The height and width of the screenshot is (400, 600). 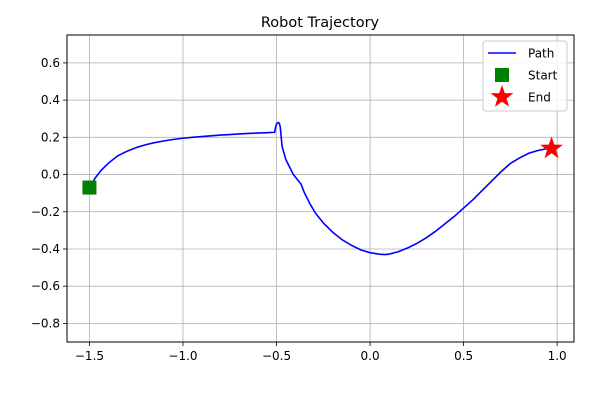 I want to click on y-tick-label: −0.8, so click(x=45, y=323).